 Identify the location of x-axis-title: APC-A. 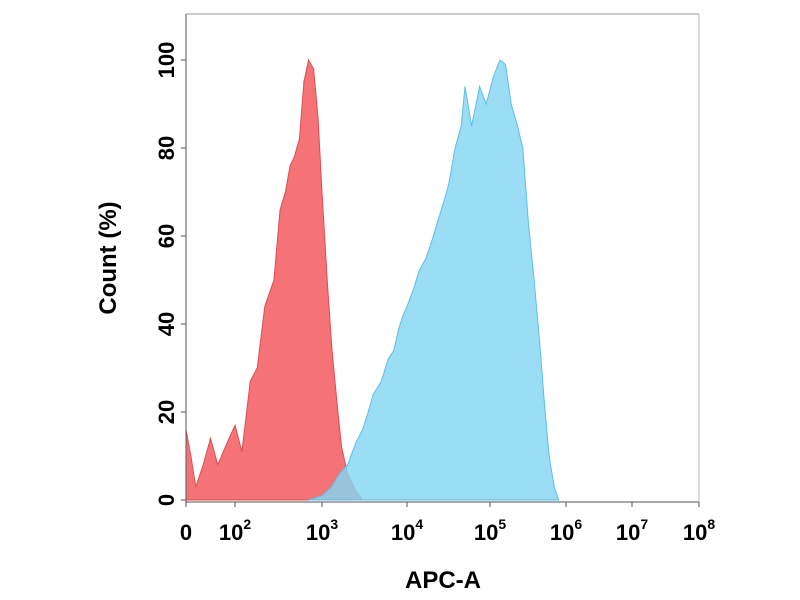
(443, 580).